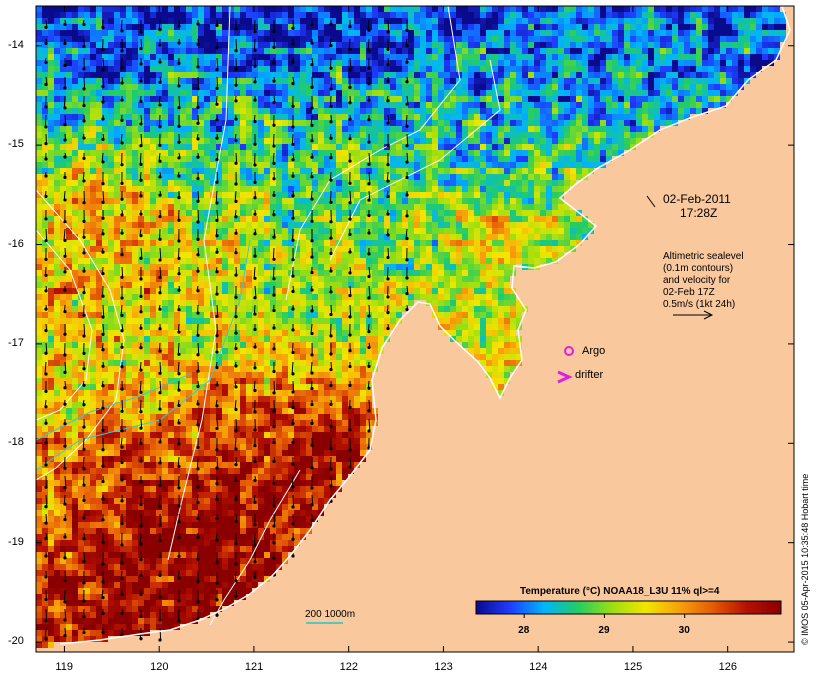 This screenshot has width=820, height=680. Describe the element at coordinates (651, 201) in the screenshot. I see `time-pointer` at that location.